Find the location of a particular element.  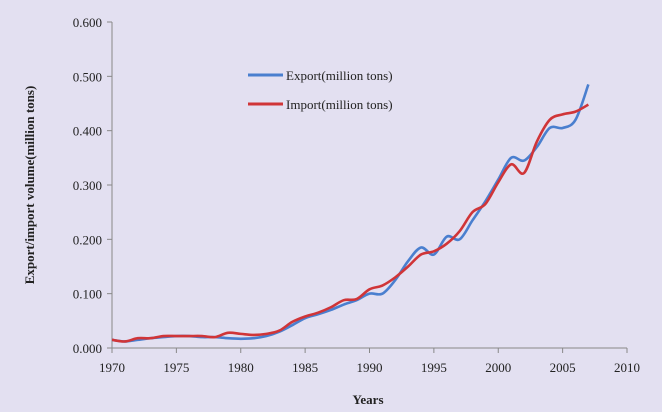

x-tick-label: 1970 is located at coordinates (112, 367).